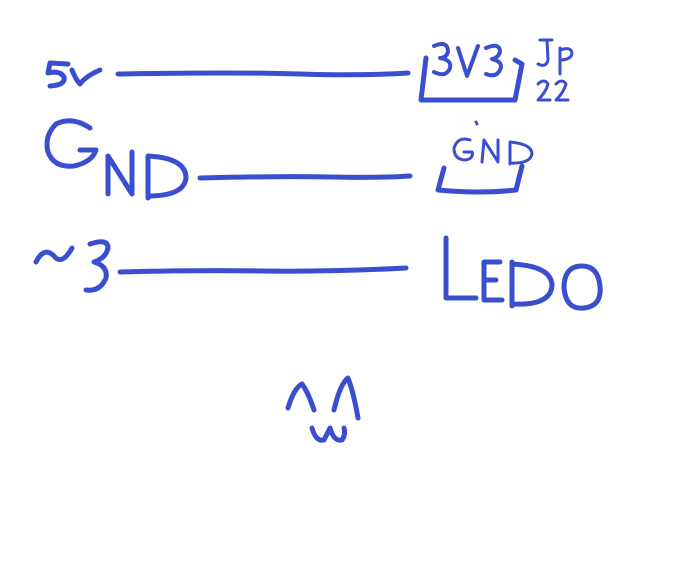 This screenshot has height=564, width=696. I want to click on connection-row-2: GND GND, so click(289, 159).